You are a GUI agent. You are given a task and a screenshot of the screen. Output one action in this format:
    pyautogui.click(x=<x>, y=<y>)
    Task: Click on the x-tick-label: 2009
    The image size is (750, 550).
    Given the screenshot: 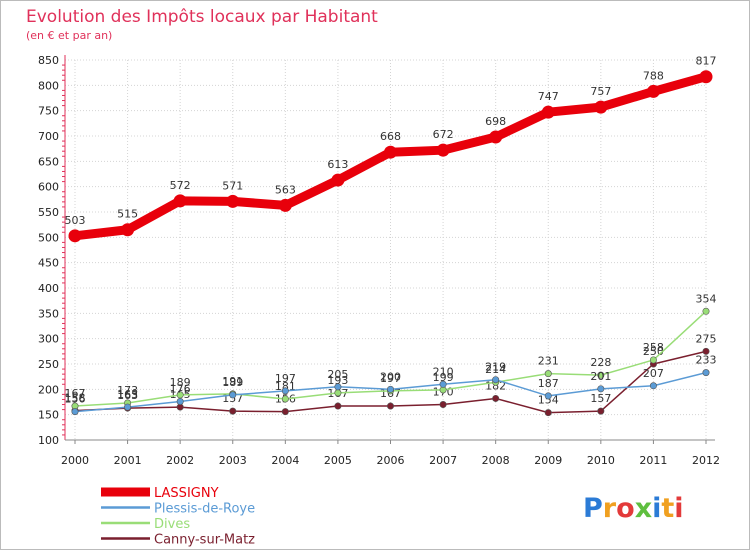 What is the action you would take?
    pyautogui.click(x=548, y=460)
    